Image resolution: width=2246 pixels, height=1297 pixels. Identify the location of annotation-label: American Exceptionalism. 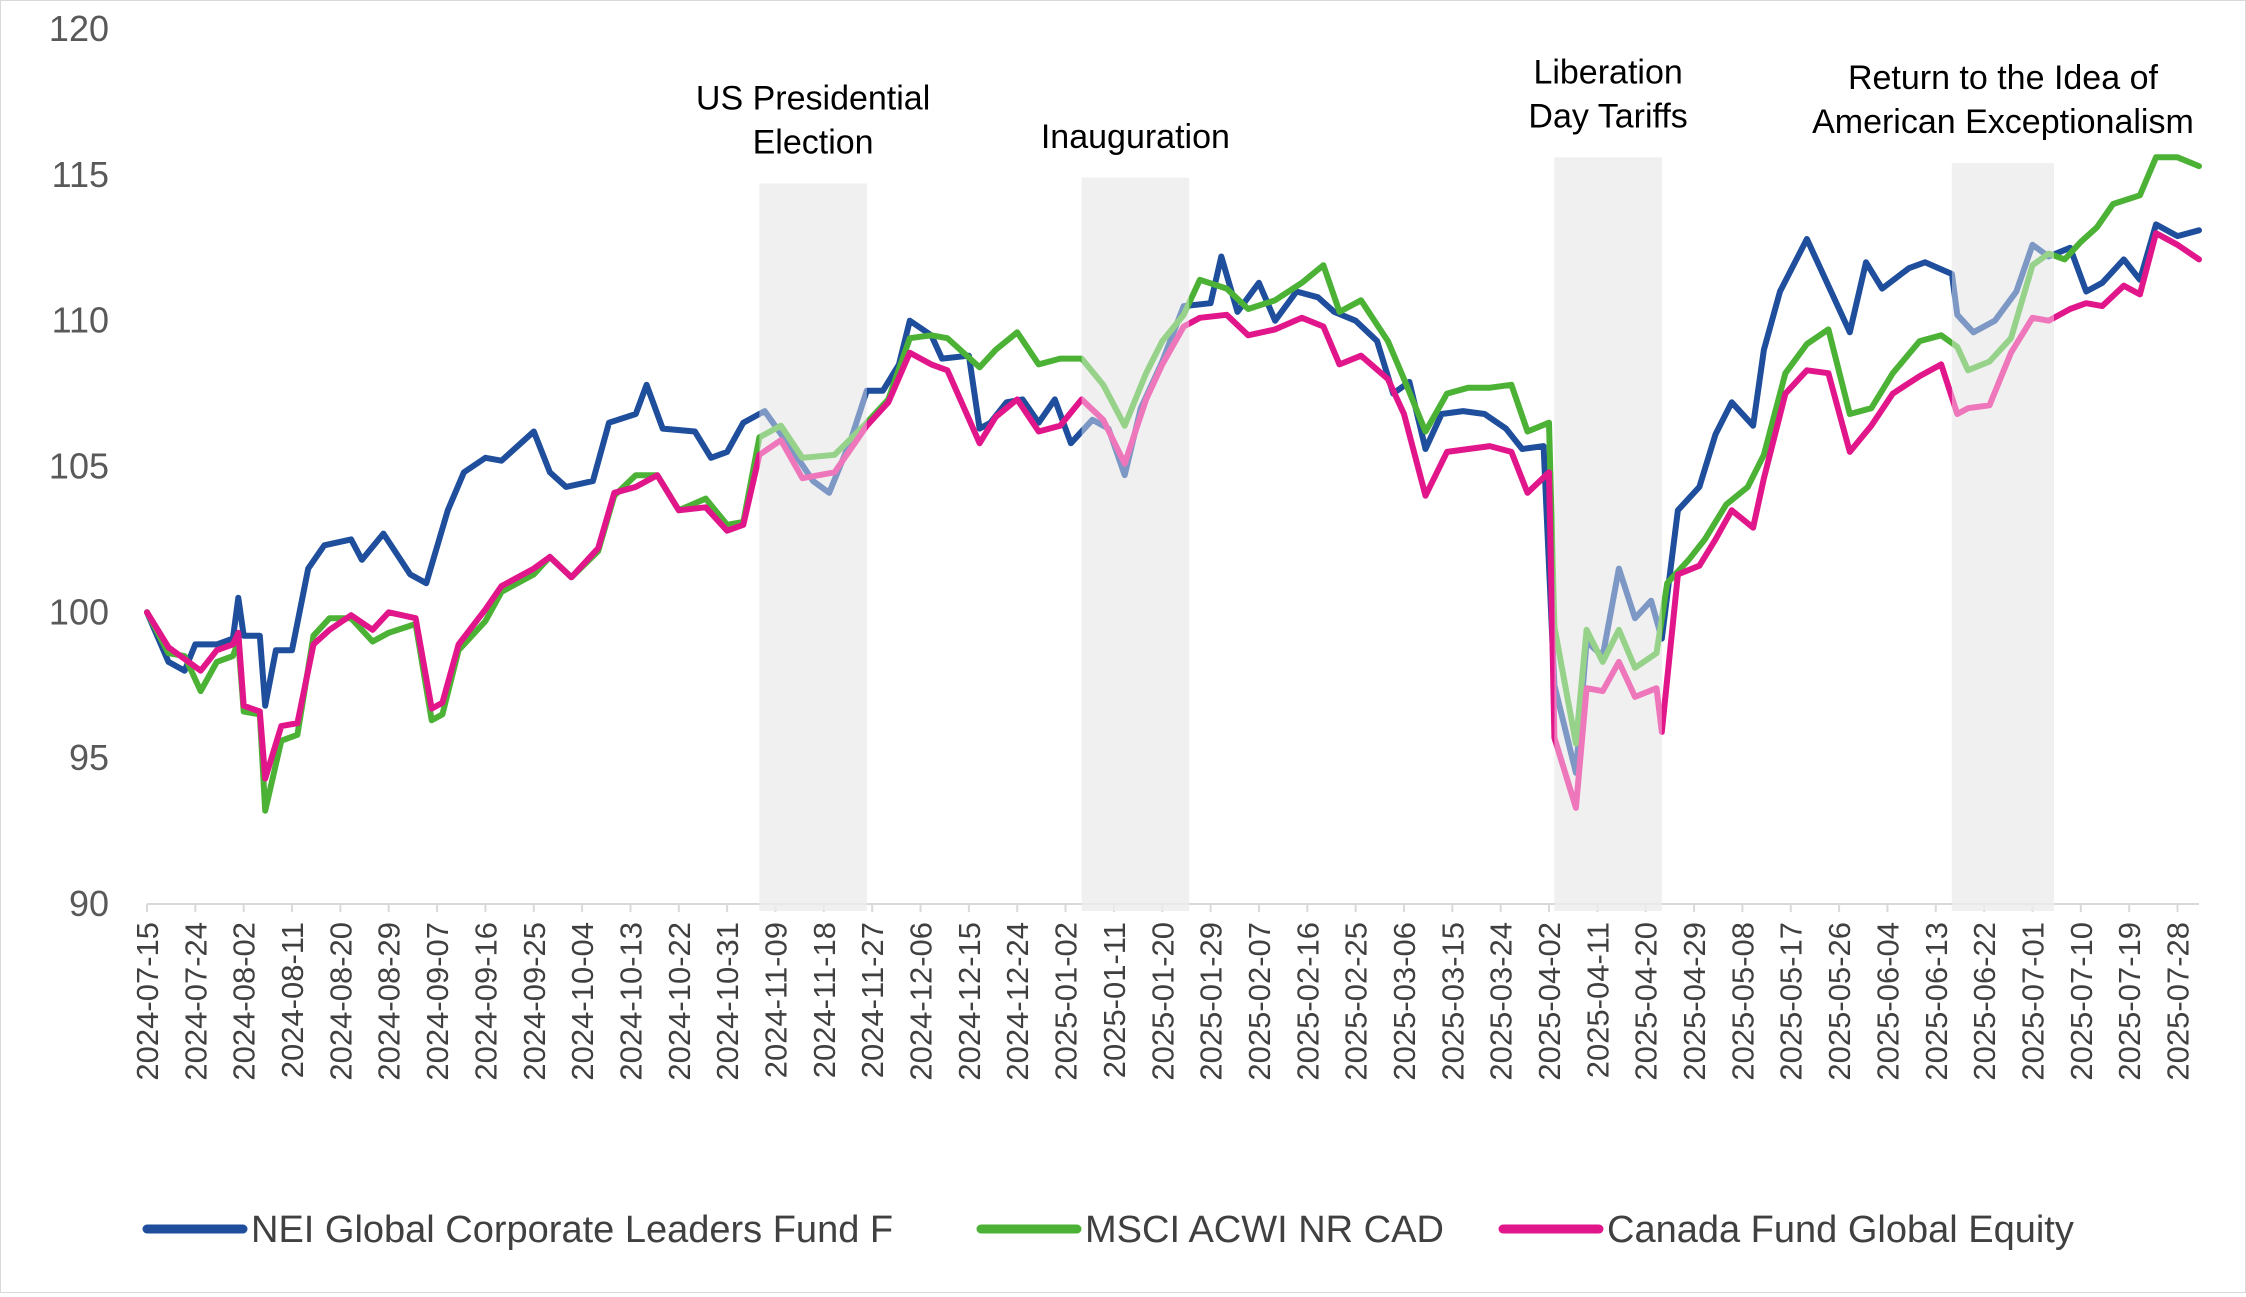
(2003, 122).